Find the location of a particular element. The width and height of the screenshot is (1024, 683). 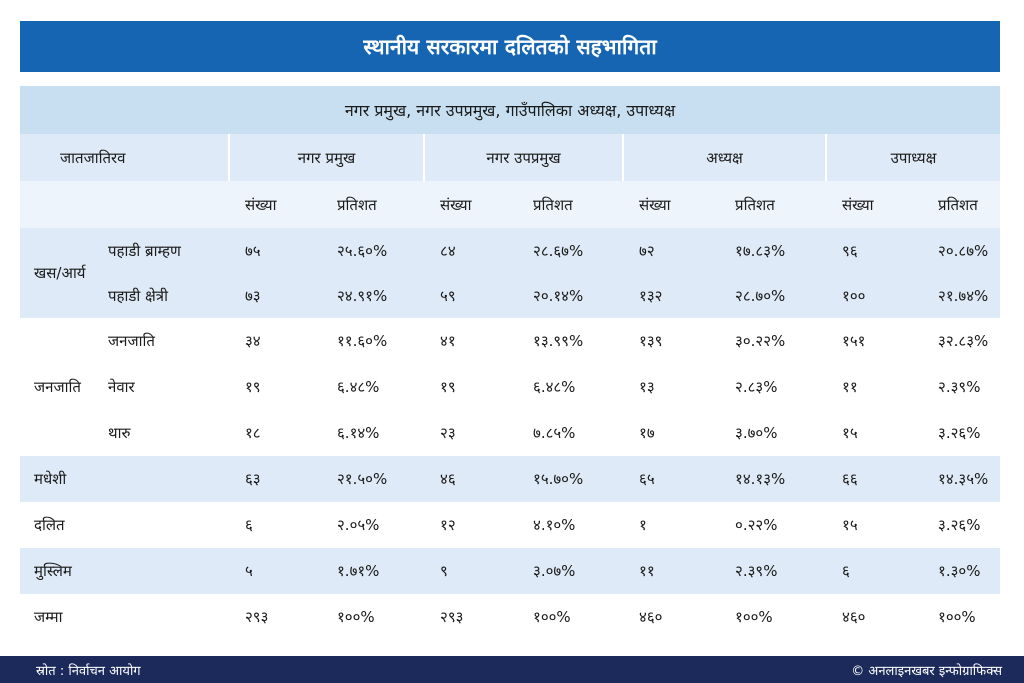

value-cell: ७३ is located at coordinates (271, 295).